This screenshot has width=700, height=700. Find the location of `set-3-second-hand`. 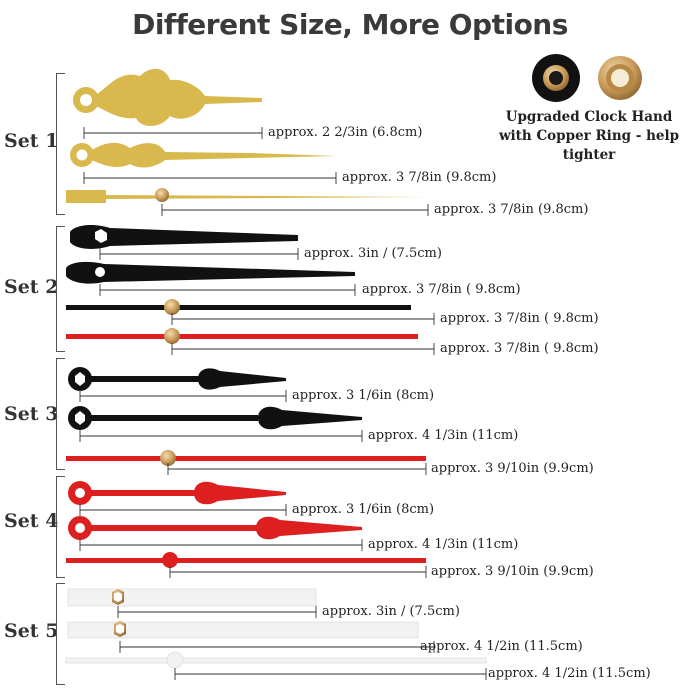

set-3-second-hand is located at coordinates (246, 458).